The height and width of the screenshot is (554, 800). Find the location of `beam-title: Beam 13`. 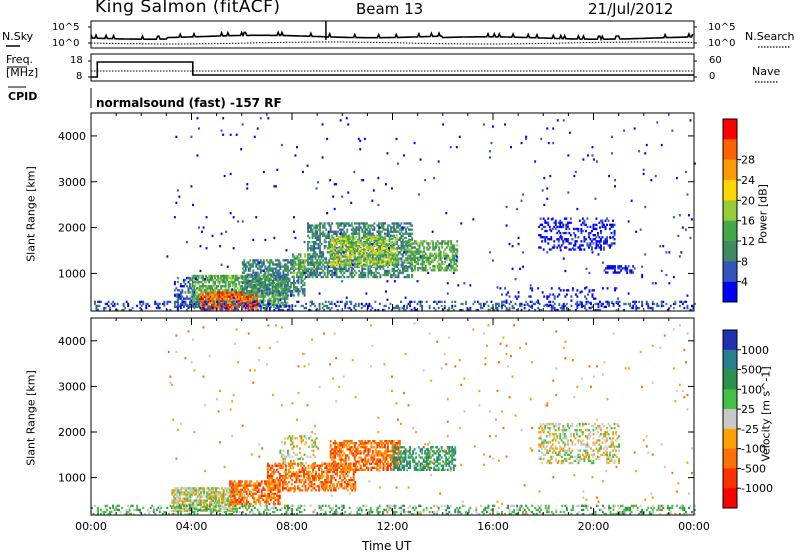

beam-title: Beam 13 is located at coordinates (390, 9).